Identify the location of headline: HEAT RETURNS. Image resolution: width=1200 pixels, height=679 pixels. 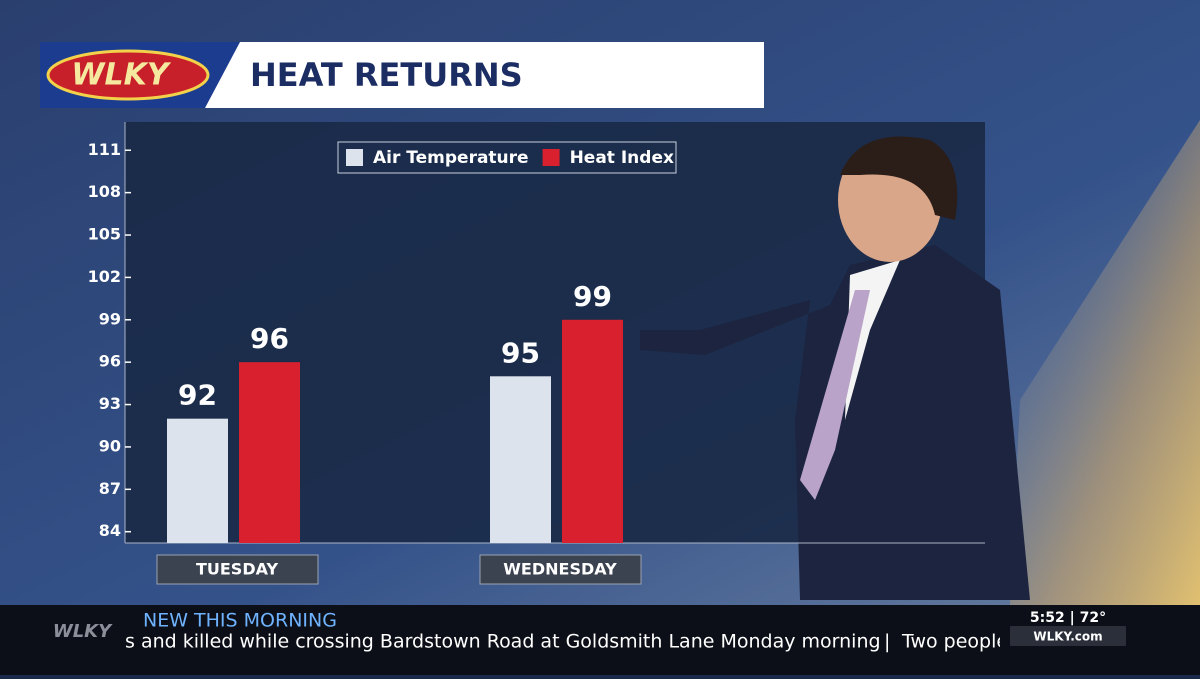
(386, 75).